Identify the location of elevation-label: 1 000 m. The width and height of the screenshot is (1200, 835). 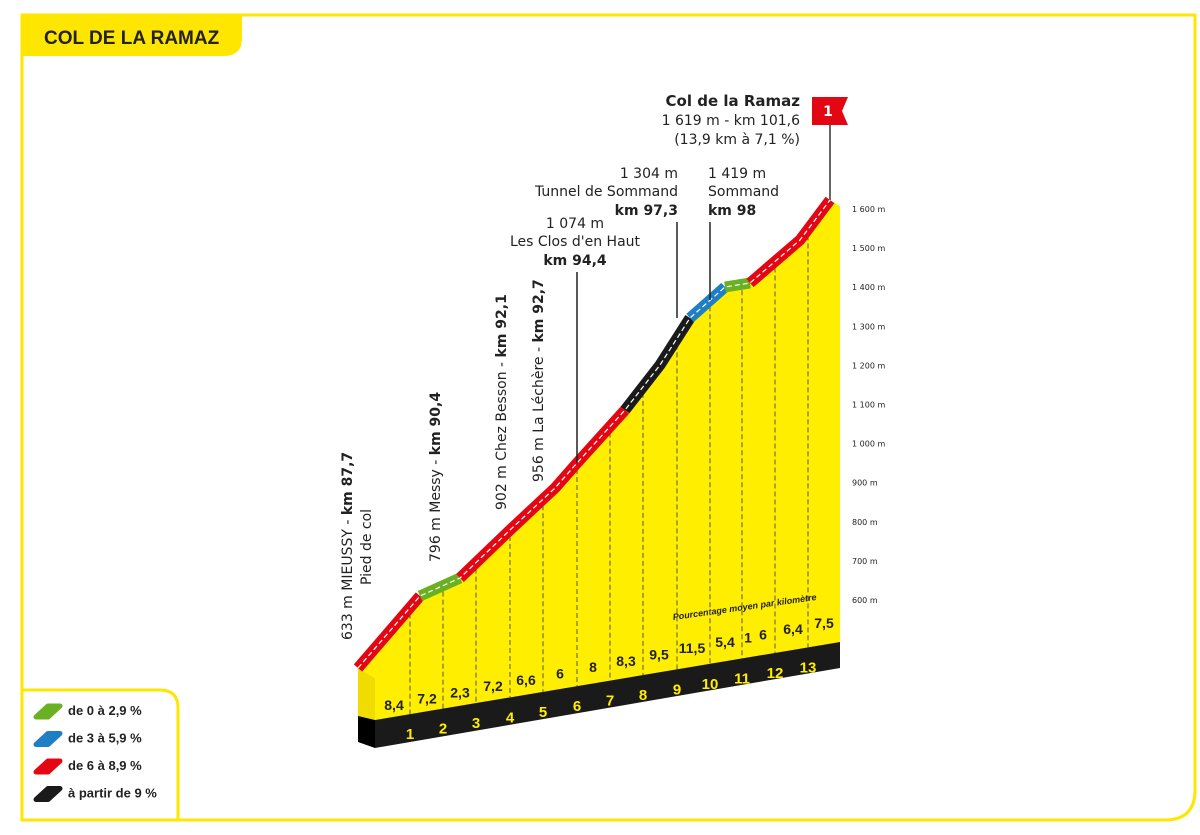
(868, 444).